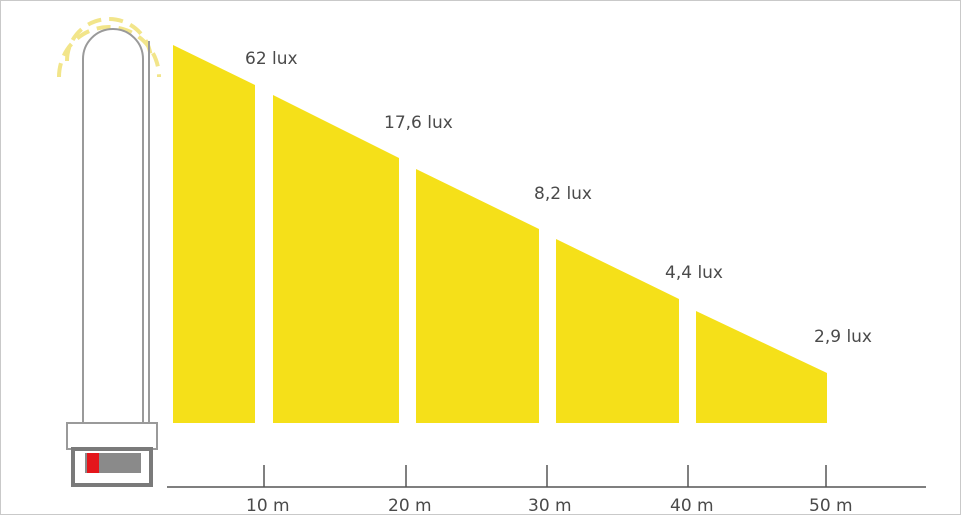 The image size is (961, 516). I want to click on tick-label-40m: 40 m, so click(692, 506).